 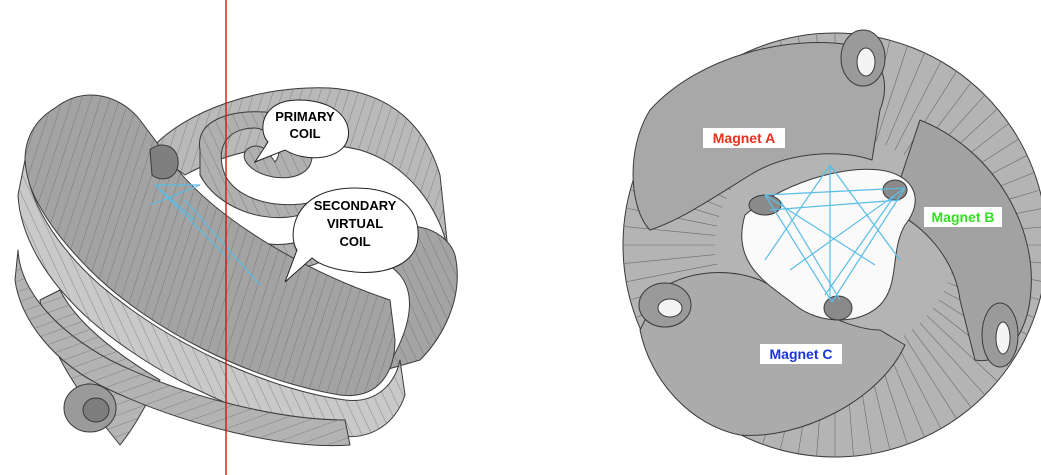 I want to click on central-opening, so click(x=828, y=244).